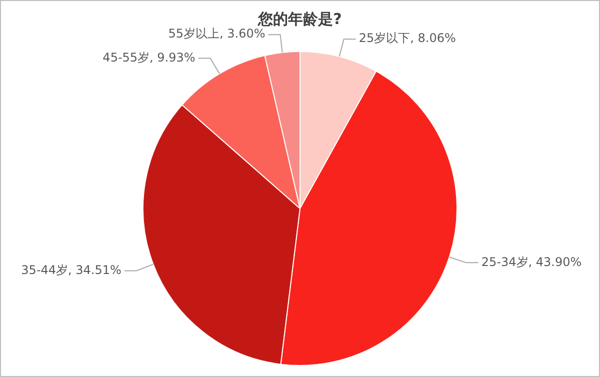 This screenshot has height=377, width=600. What do you see at coordinates (299, 19) in the screenshot?
I see `chart-title: 您的年龄是?` at bounding box center [299, 19].